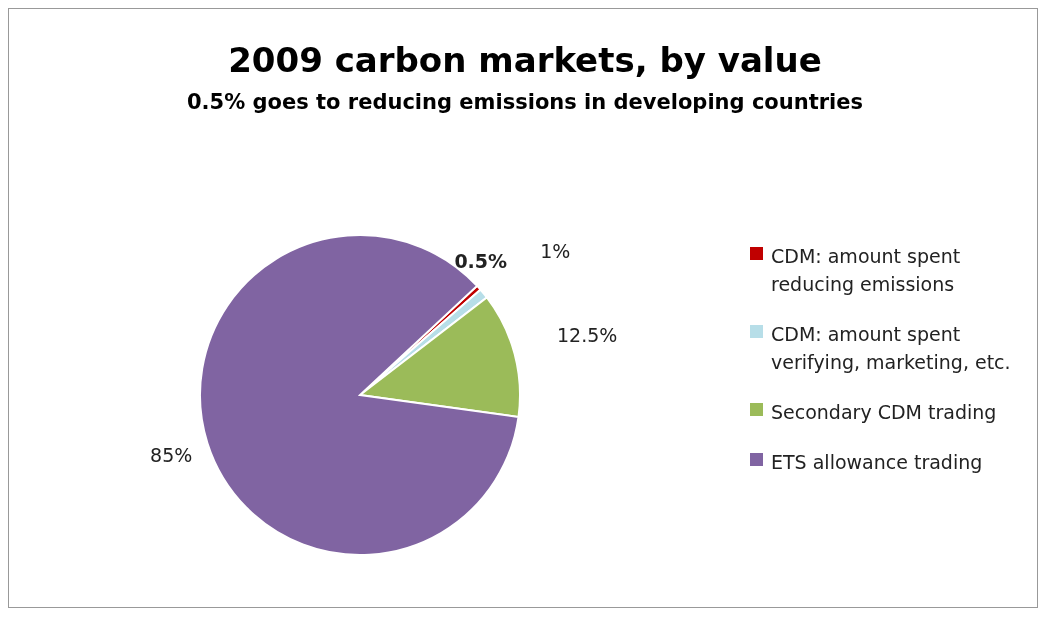 This screenshot has height=617, width=1050. What do you see at coordinates (891, 348) in the screenshot?
I see `legend-label: CDM: amount spent verifying, marketing, etc.` at bounding box center [891, 348].